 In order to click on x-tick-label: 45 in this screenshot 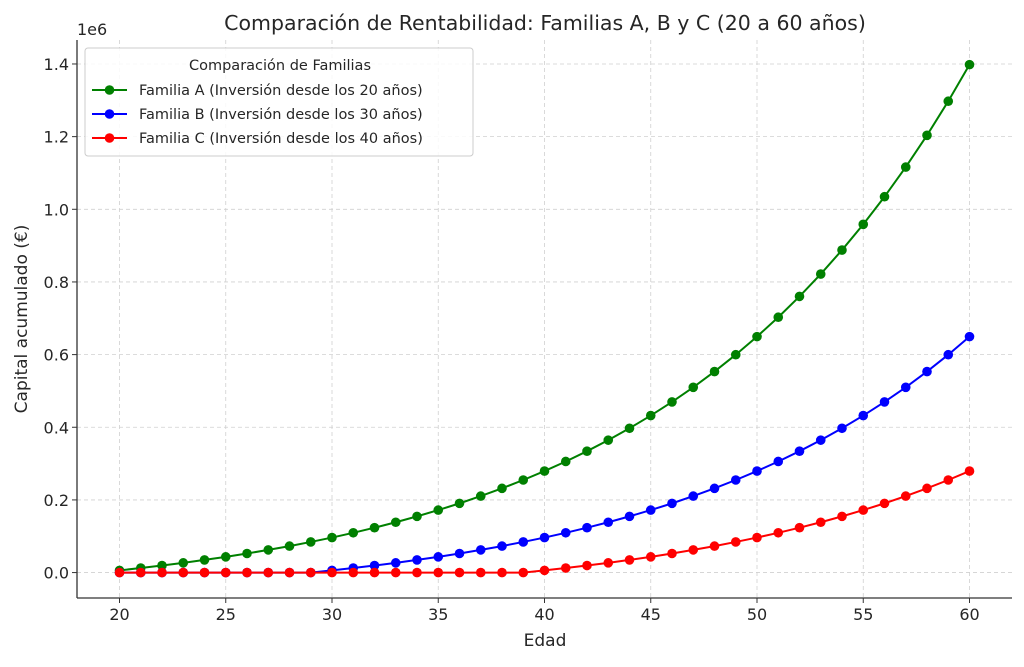, I will do `click(651, 614)`.